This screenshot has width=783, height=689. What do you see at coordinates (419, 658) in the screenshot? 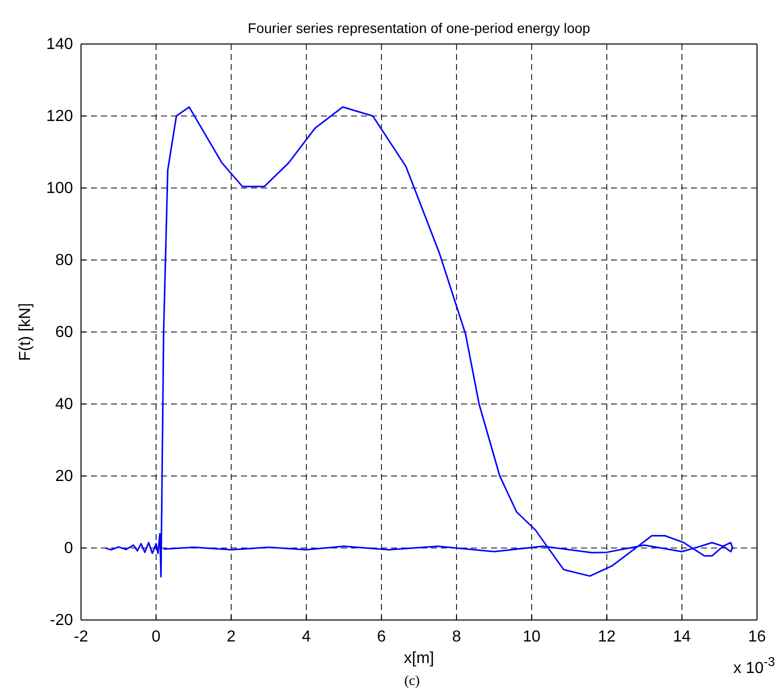
I see `x-axis-title: x[m]` at bounding box center [419, 658].